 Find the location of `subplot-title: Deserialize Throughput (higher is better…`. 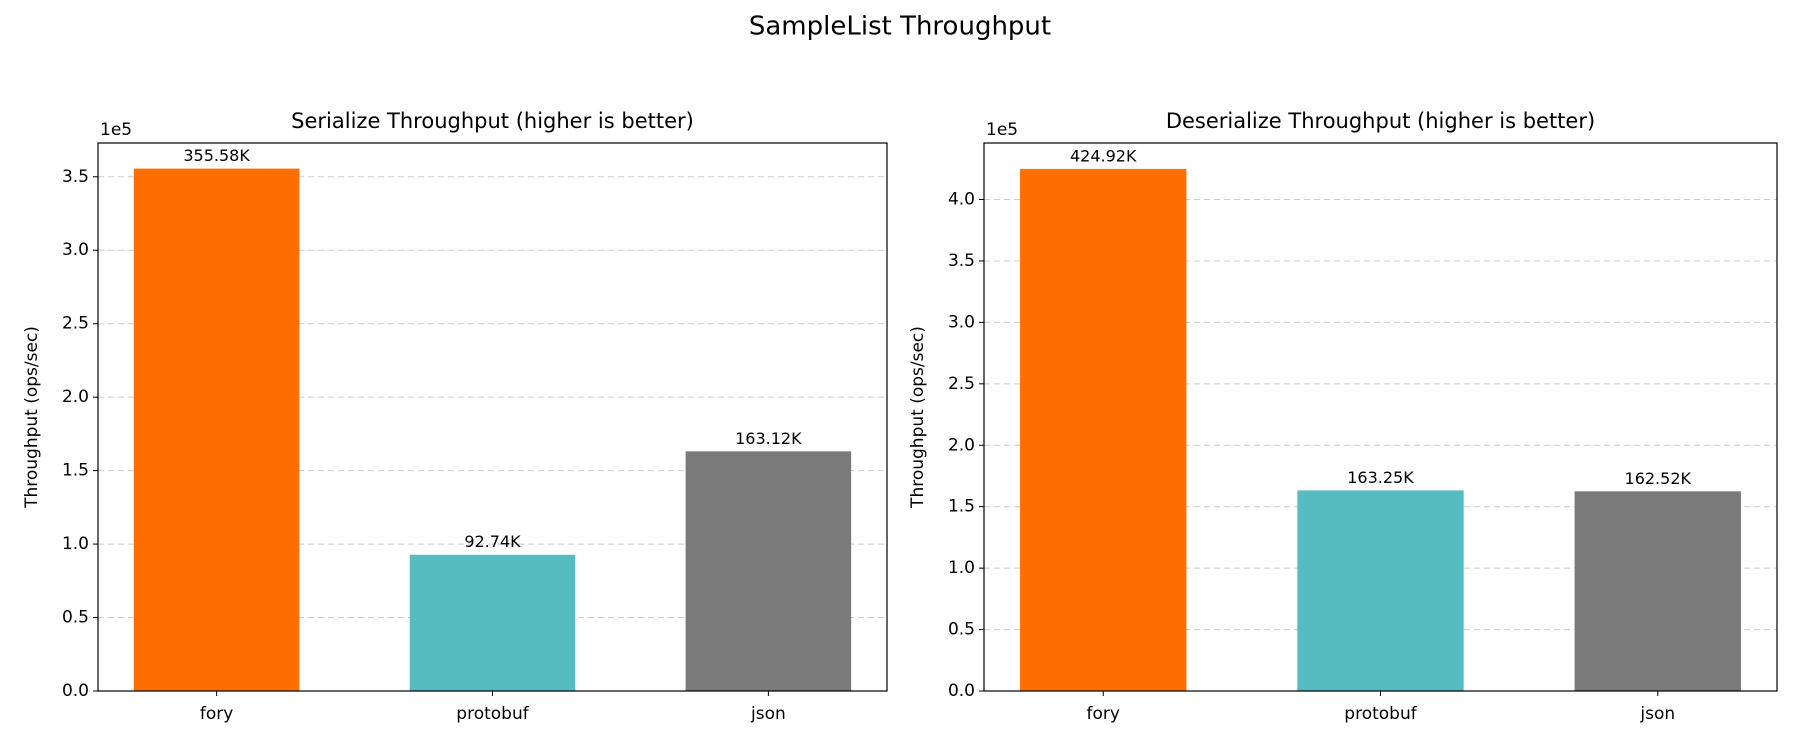

subplot-title: Deserialize Throughput (higher is better… is located at coordinates (1380, 121).